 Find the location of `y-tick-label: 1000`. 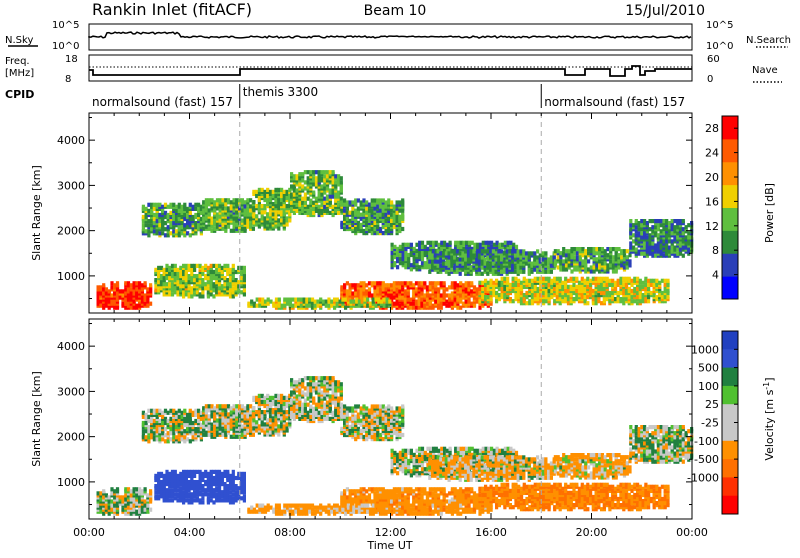

y-tick-label: 1000 is located at coordinates (71, 276).